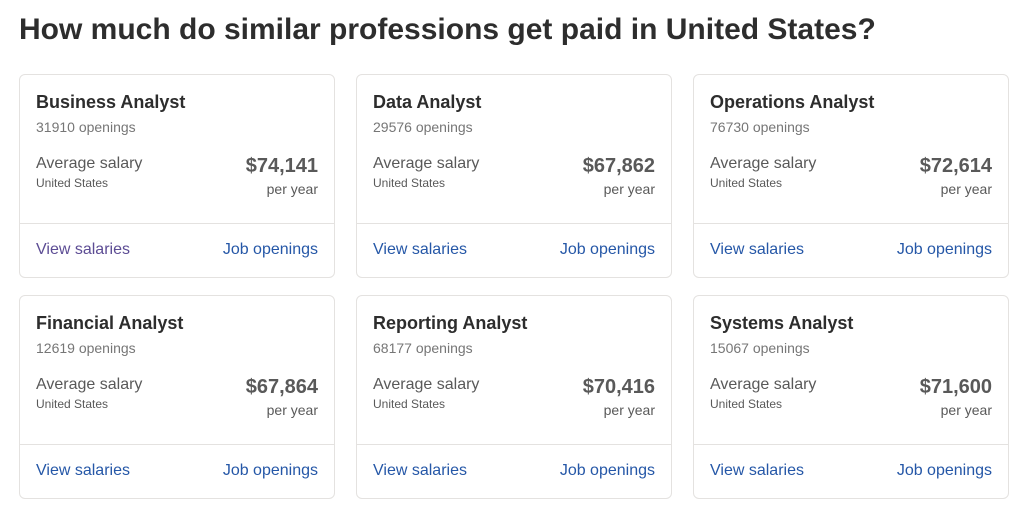  Describe the element at coordinates (427, 102) in the screenshot. I see `card-title: Data Analyst` at that location.